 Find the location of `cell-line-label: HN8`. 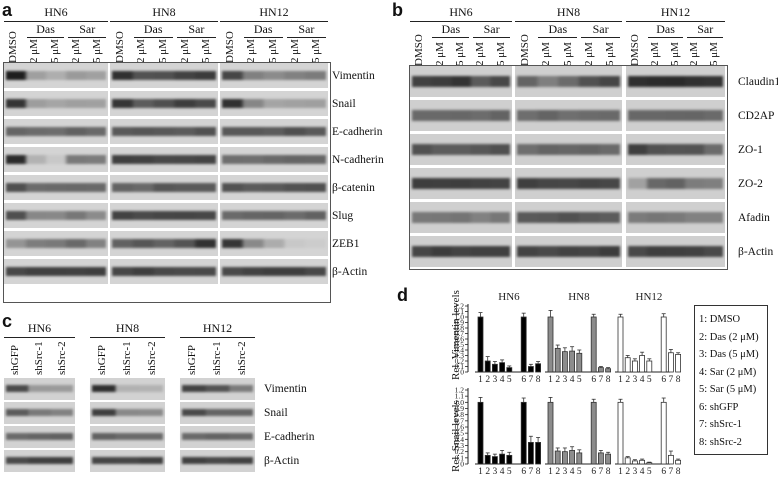

cell-line-label: HN8 is located at coordinates (568, 12).